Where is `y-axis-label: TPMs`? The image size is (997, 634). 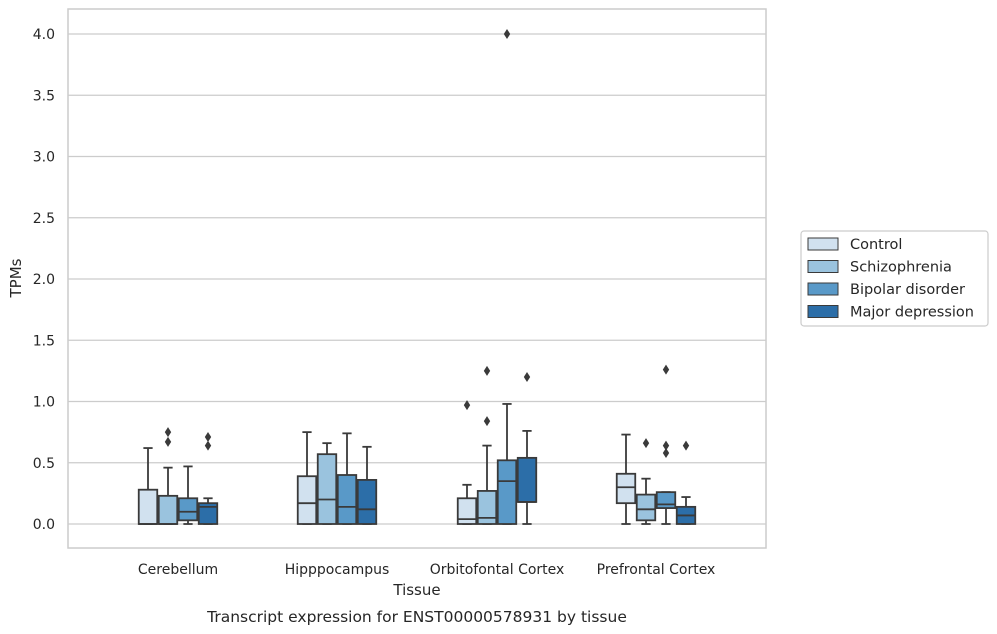
y-axis-label: TPMs is located at coordinates (16, 278).